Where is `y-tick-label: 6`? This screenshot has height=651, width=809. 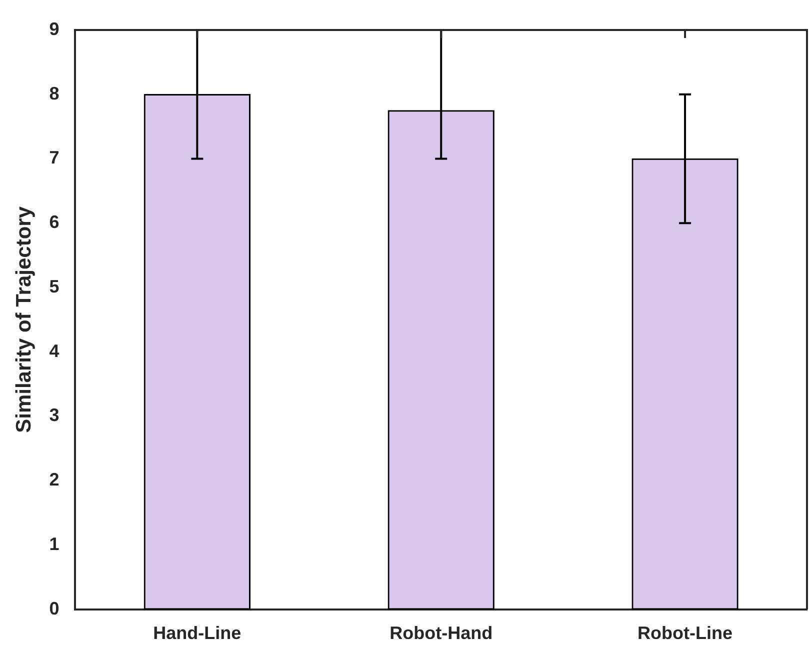 y-tick-label: 6 is located at coordinates (54, 222).